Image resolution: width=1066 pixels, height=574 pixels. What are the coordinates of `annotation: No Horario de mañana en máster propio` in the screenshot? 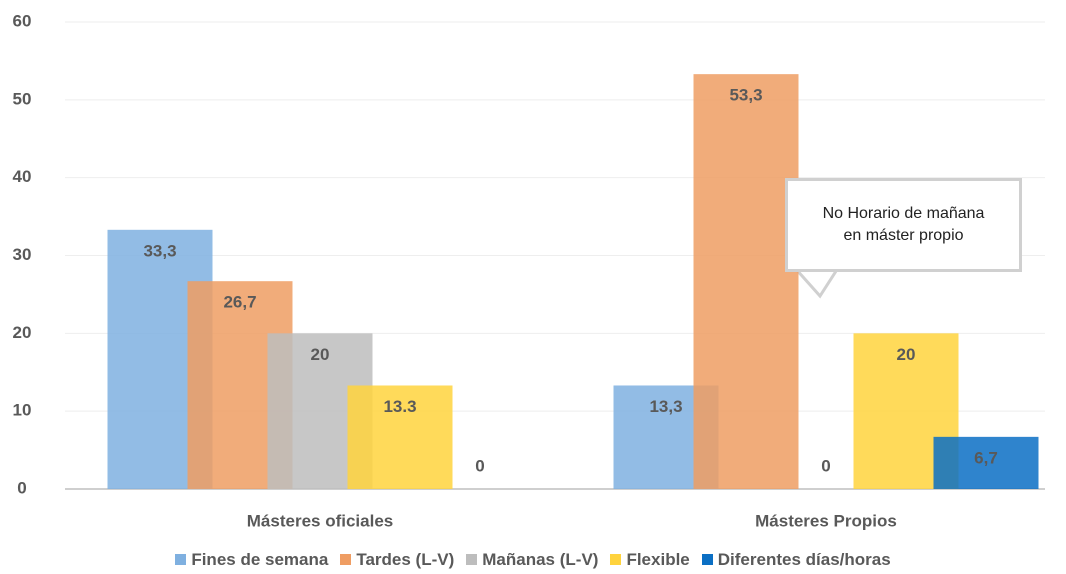 It's located at (903, 225).